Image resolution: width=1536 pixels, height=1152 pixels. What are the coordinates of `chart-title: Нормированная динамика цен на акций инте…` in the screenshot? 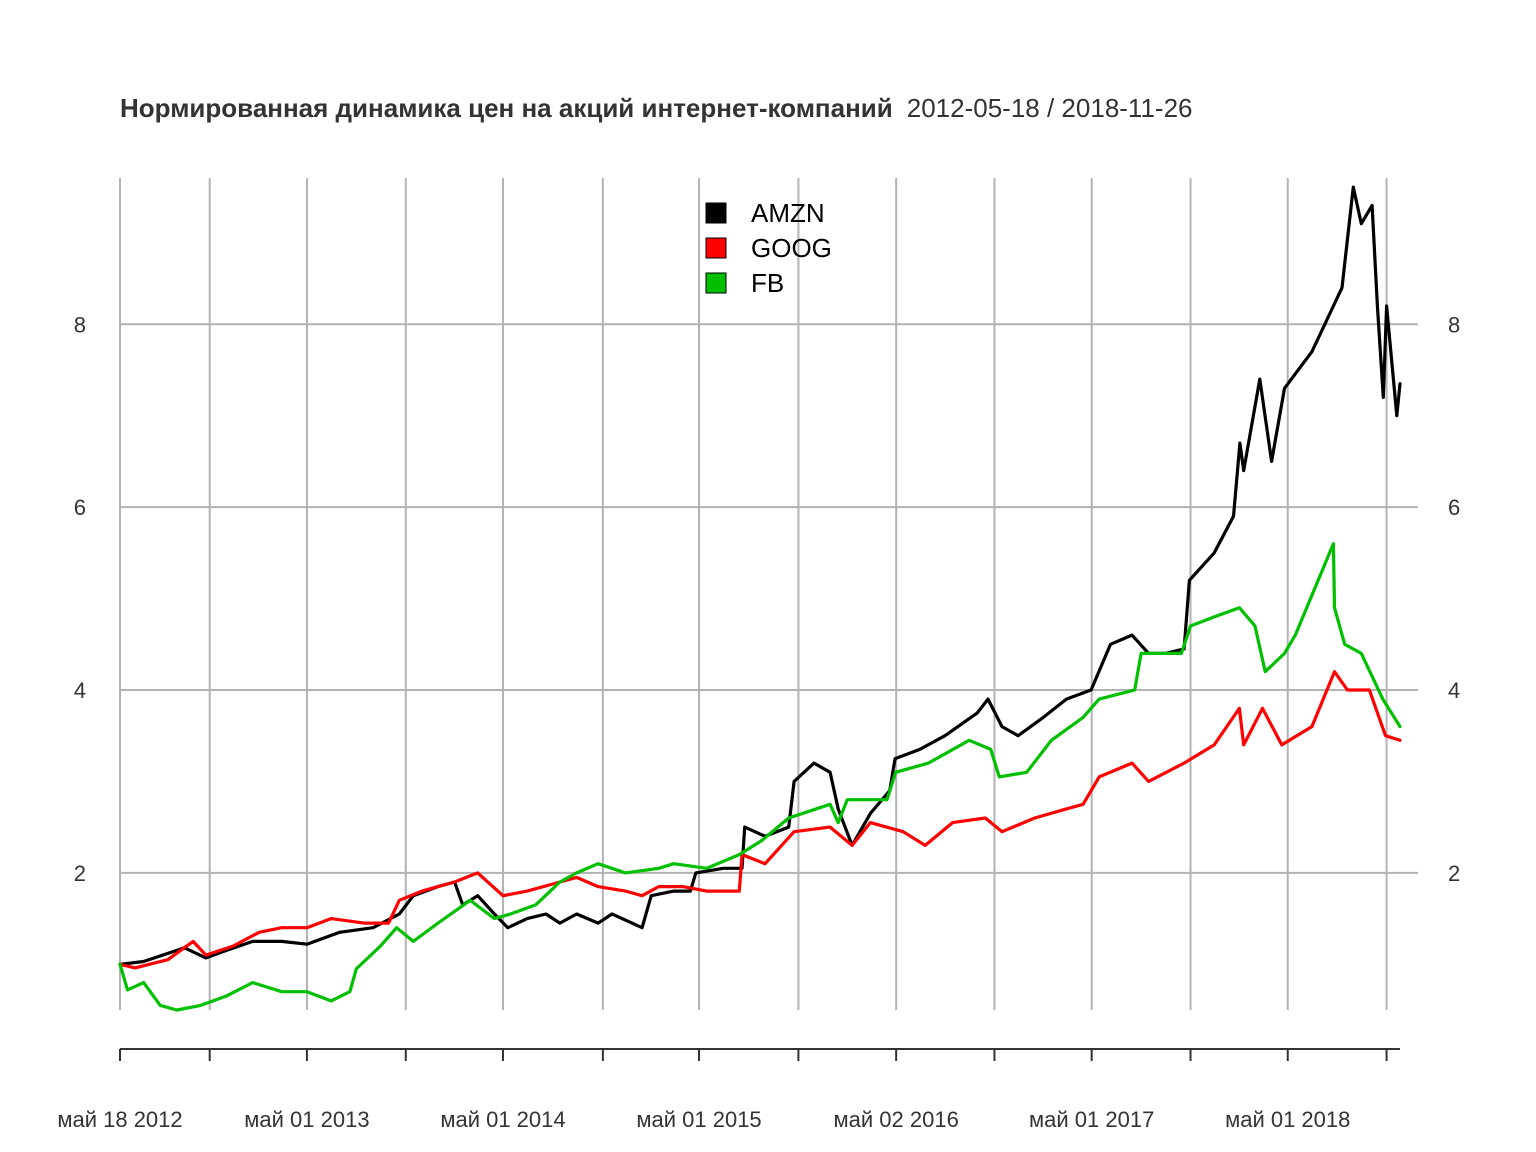 It's located at (656, 108).